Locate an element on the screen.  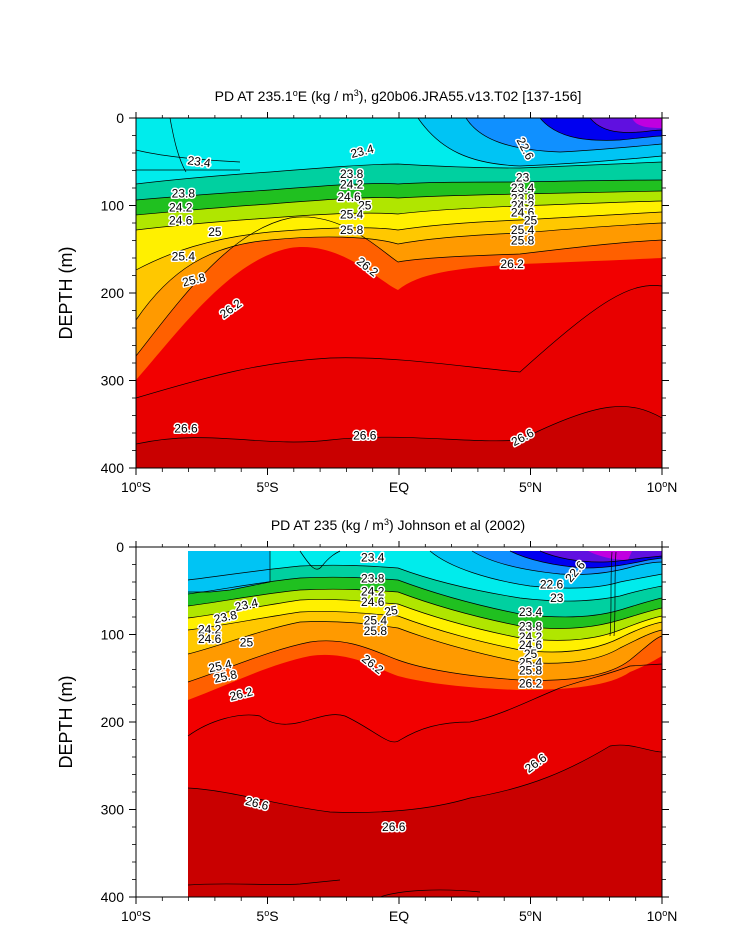
x-tick-num: EQ is located at coordinates (399, 487).